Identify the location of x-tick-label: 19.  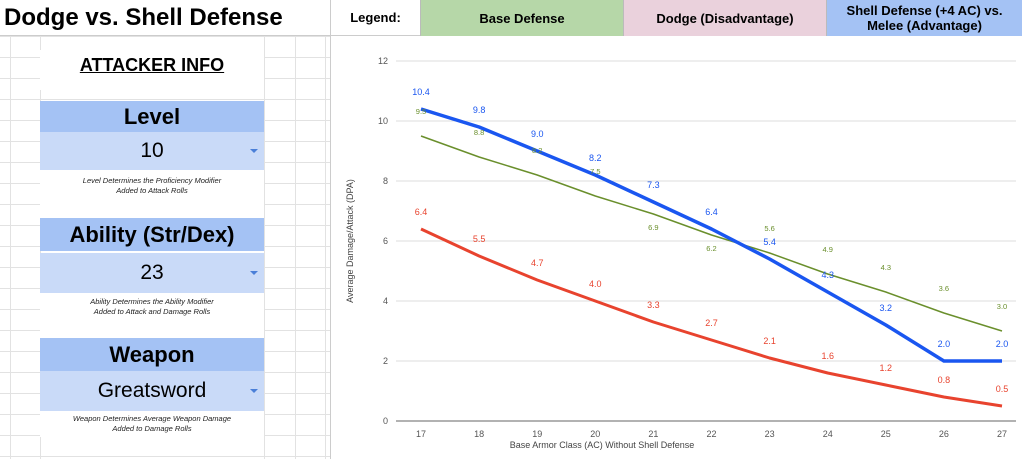
(537, 434).